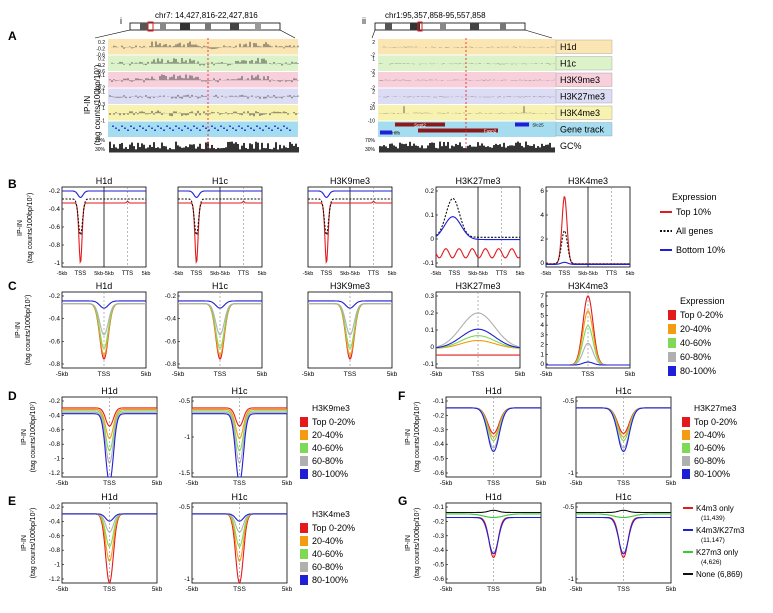 The image size is (773, 613). What do you see at coordinates (373, 93) in the screenshot?
I see `track-ii-tick: 2` at bounding box center [373, 93].